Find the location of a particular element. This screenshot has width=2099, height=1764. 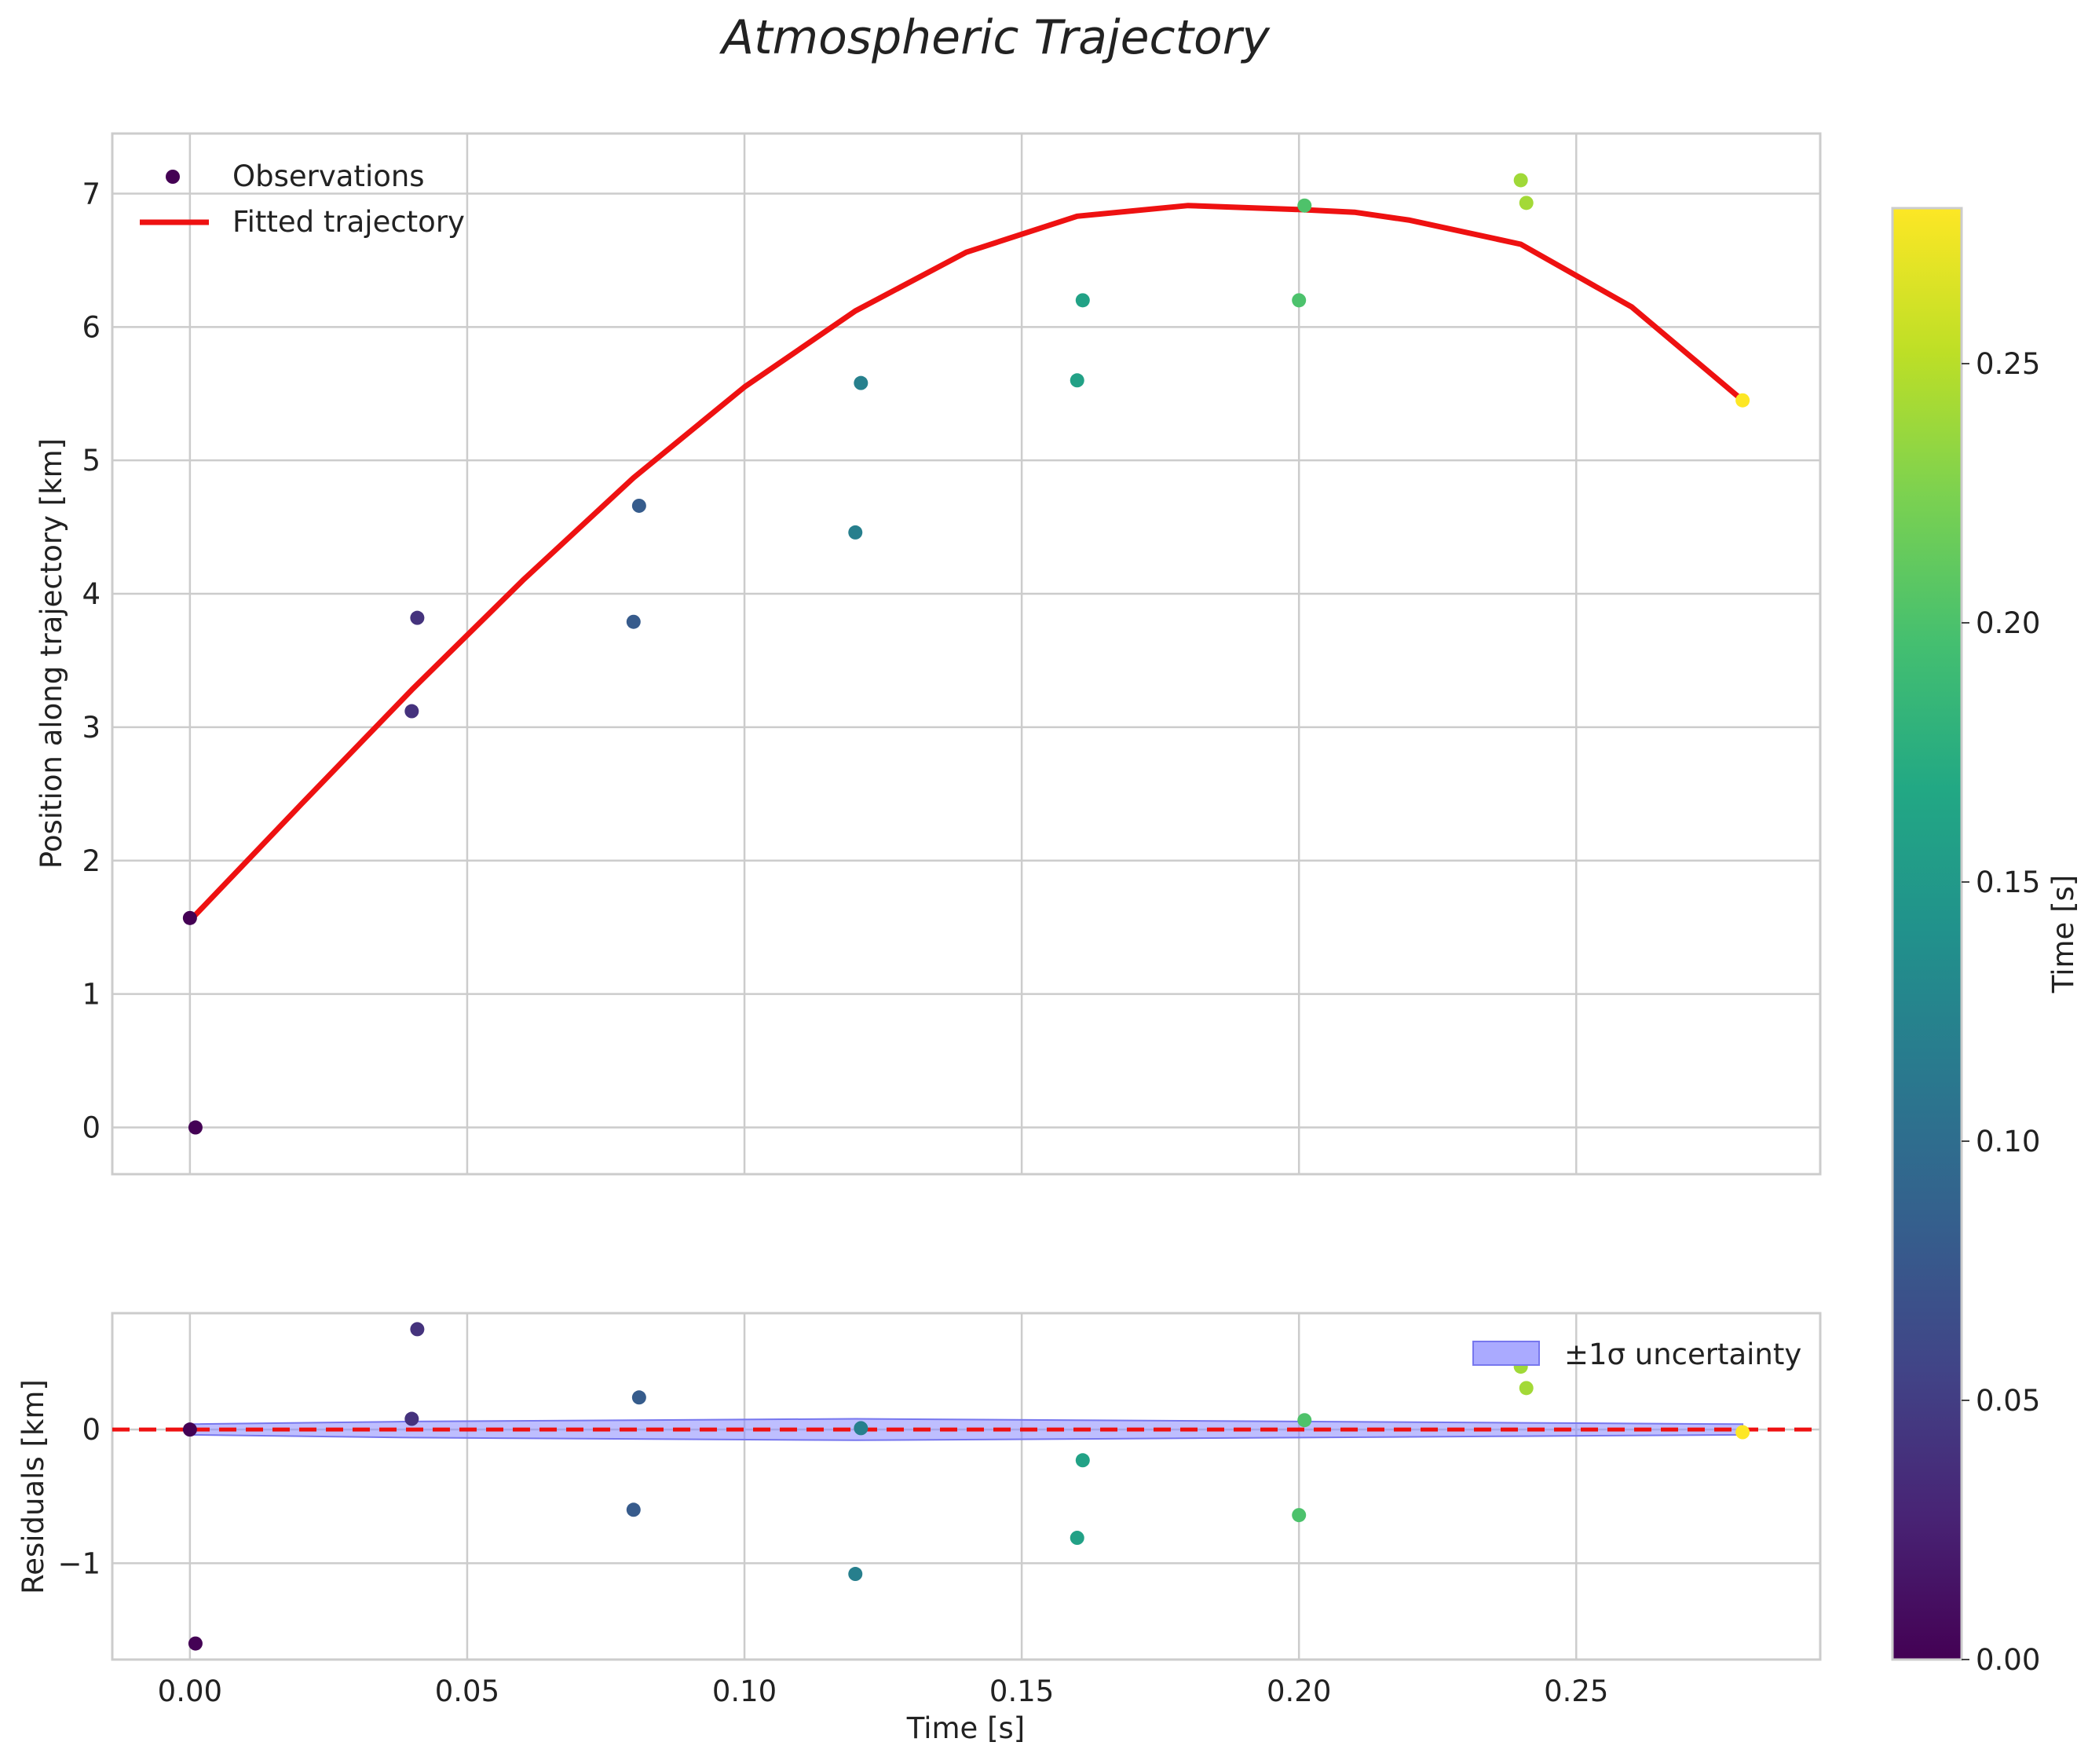

main-y-axis-label: Position along trajectory [km] is located at coordinates (51, 654).